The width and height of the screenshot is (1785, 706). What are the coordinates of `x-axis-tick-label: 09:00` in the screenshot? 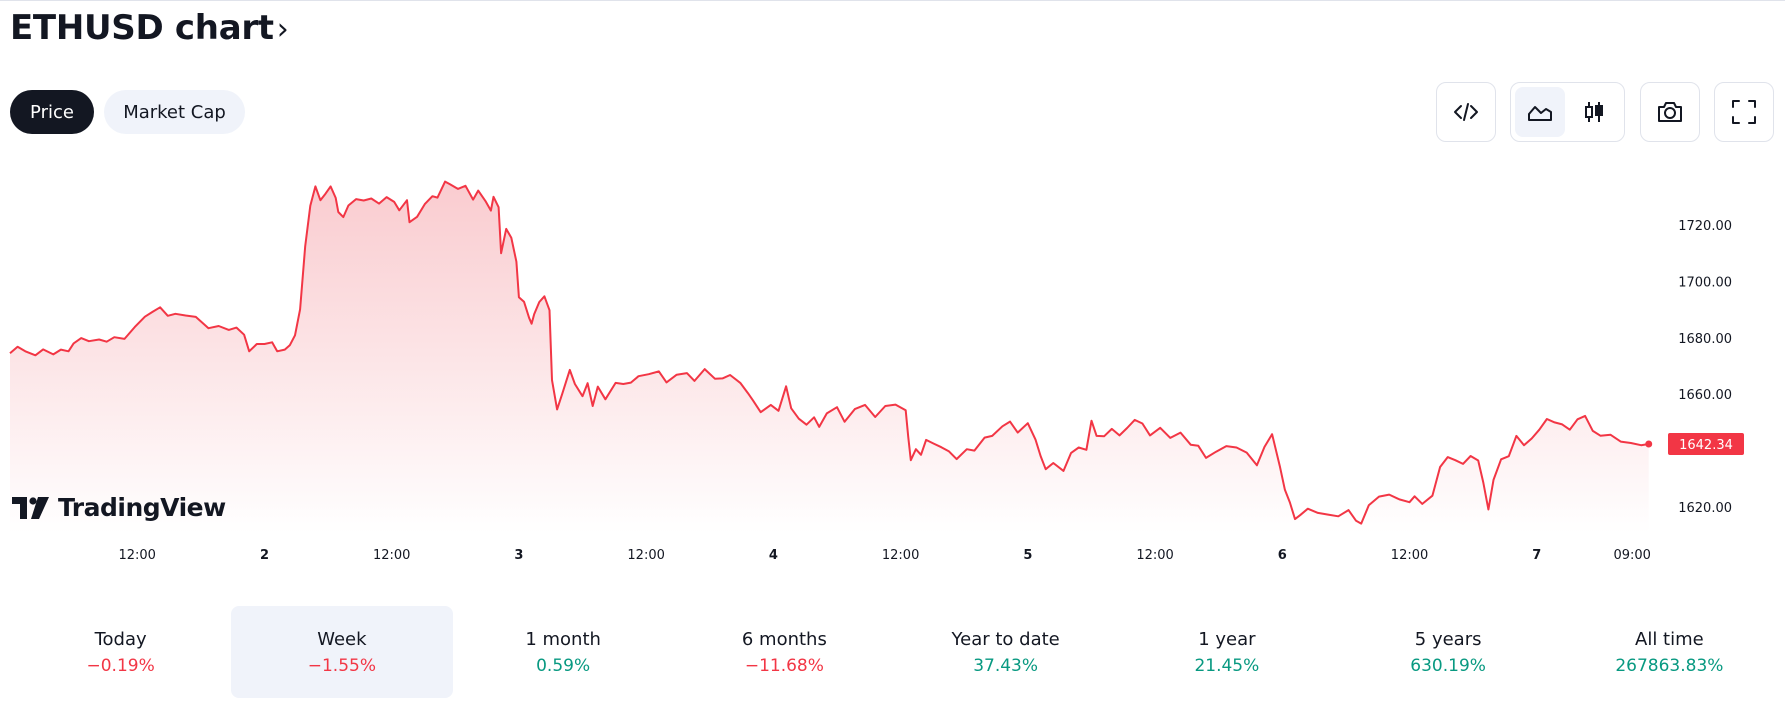 It's located at (1631, 555).